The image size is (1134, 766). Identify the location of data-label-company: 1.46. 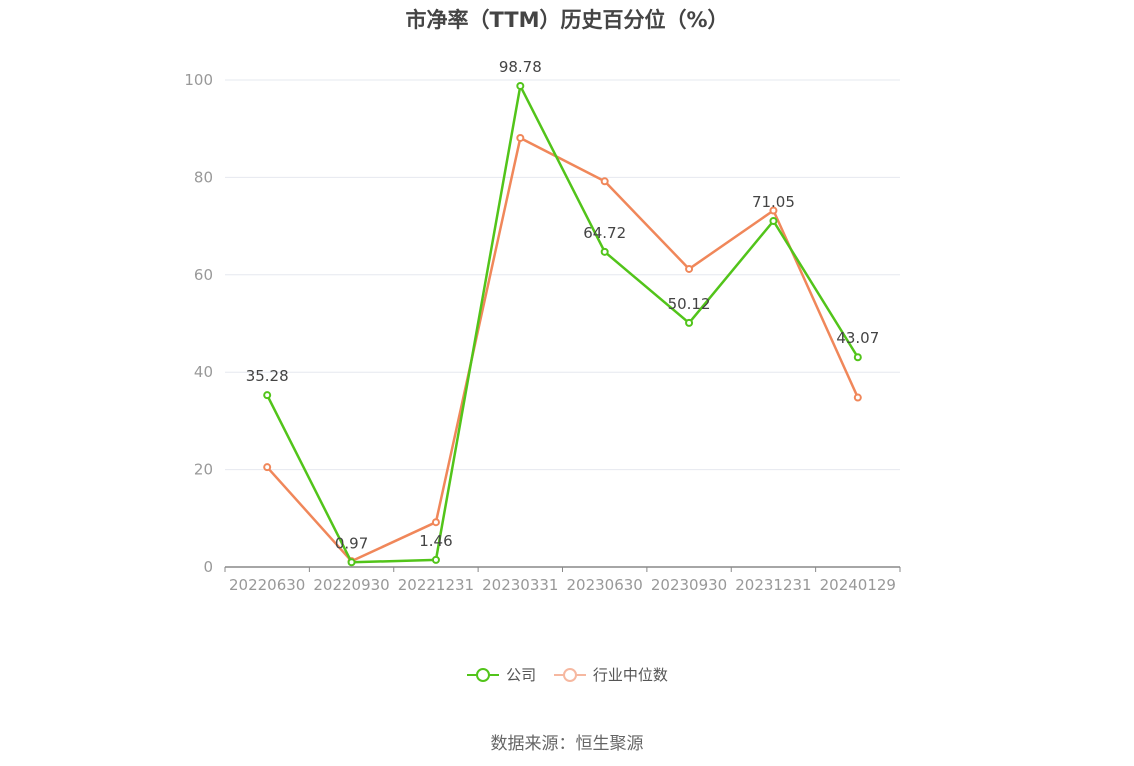
(435, 541).